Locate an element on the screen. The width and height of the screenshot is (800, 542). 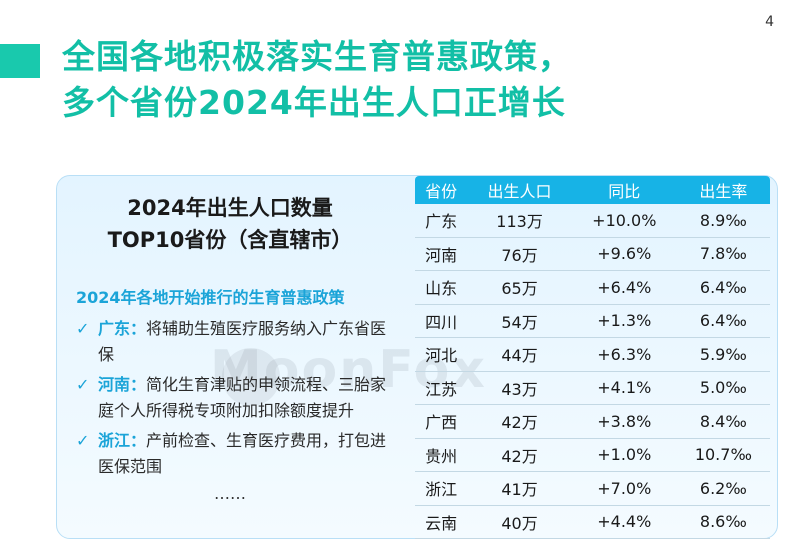
table-row: 云南 40万 +4.4% 8.6‰ is located at coordinates (592, 522).